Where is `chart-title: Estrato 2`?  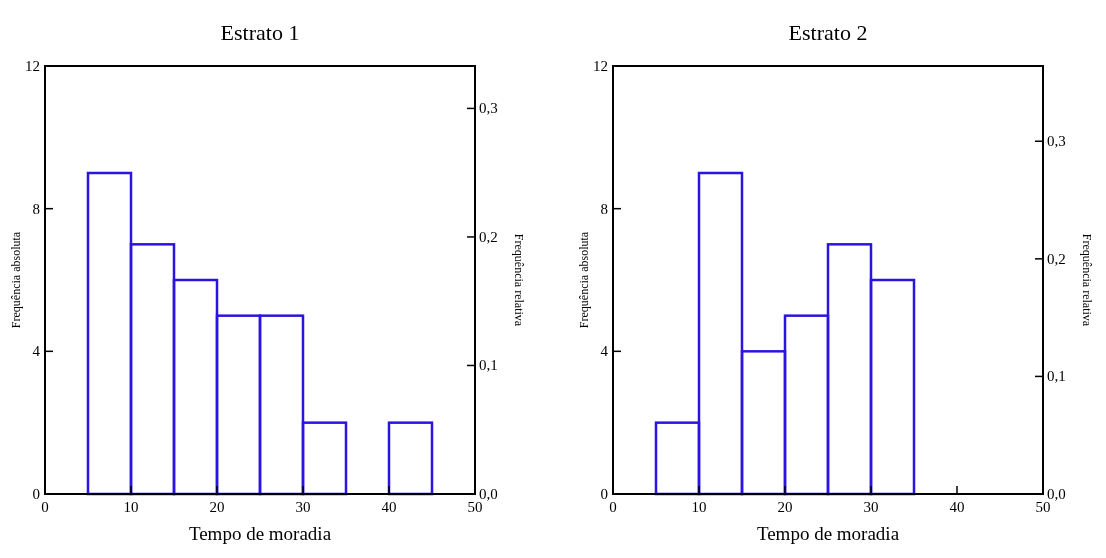 chart-title: Estrato 2 is located at coordinates (828, 32).